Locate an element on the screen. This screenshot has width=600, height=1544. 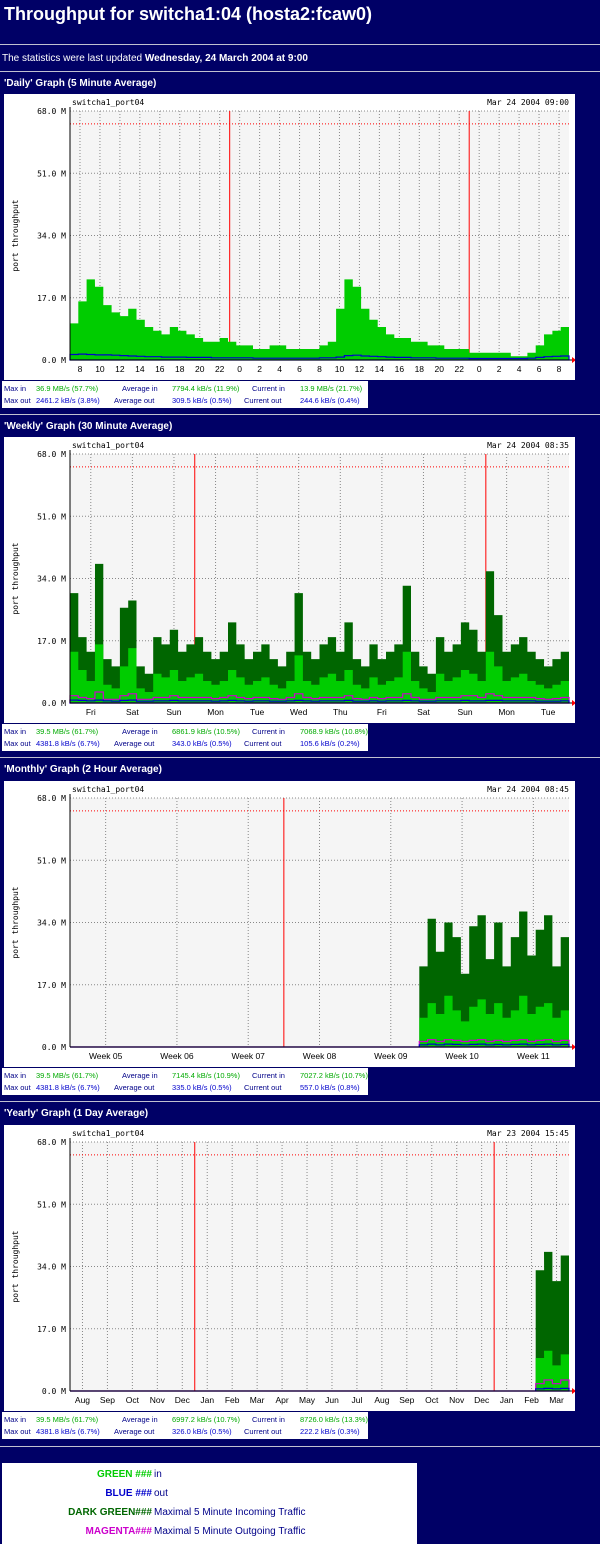
x-tick-label: Thu is located at coordinates (340, 712).